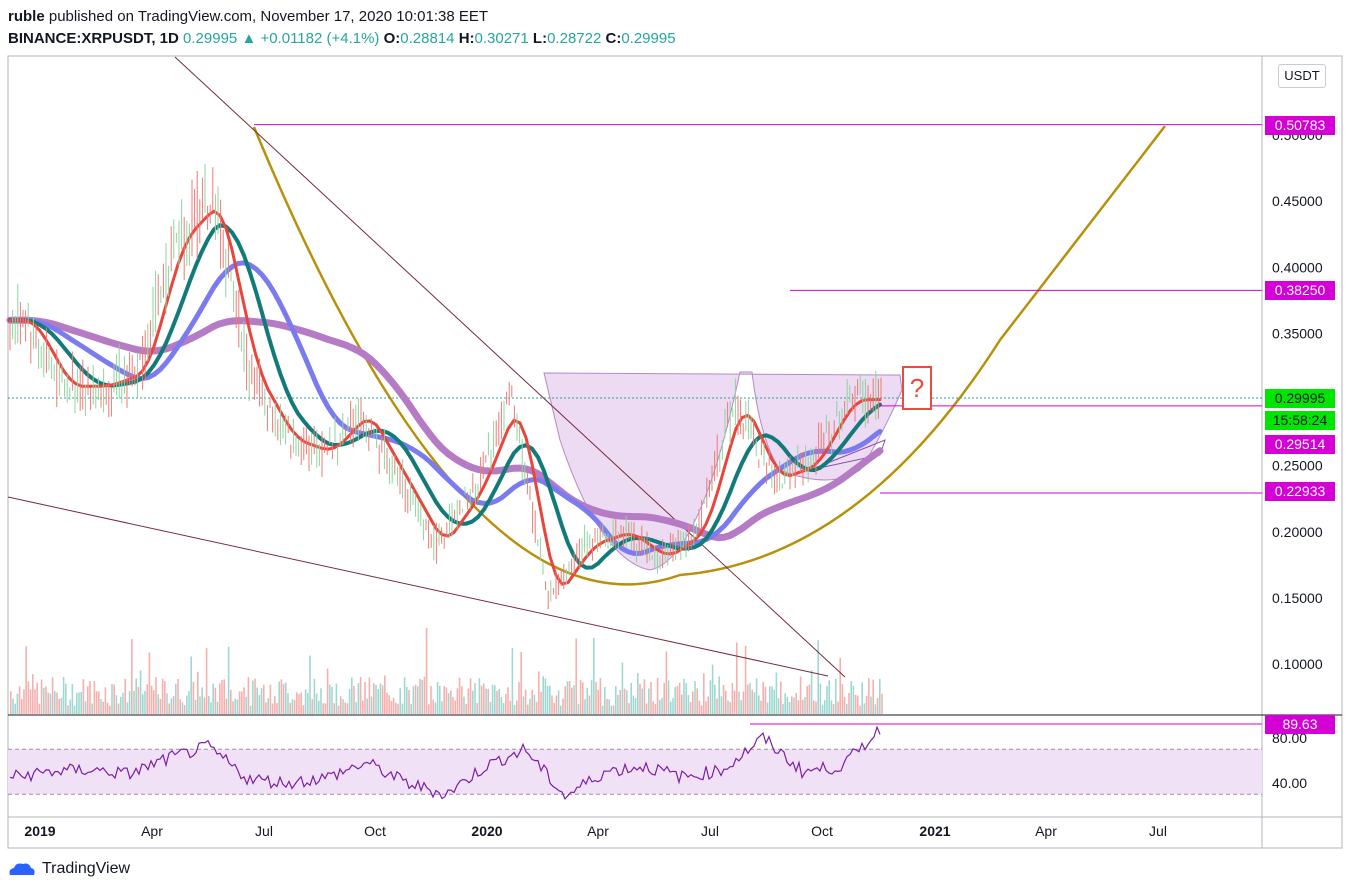 This screenshot has width=1351, height=895. Describe the element at coordinates (1302, 76) in the screenshot. I see `currency-button: USDT` at that location.